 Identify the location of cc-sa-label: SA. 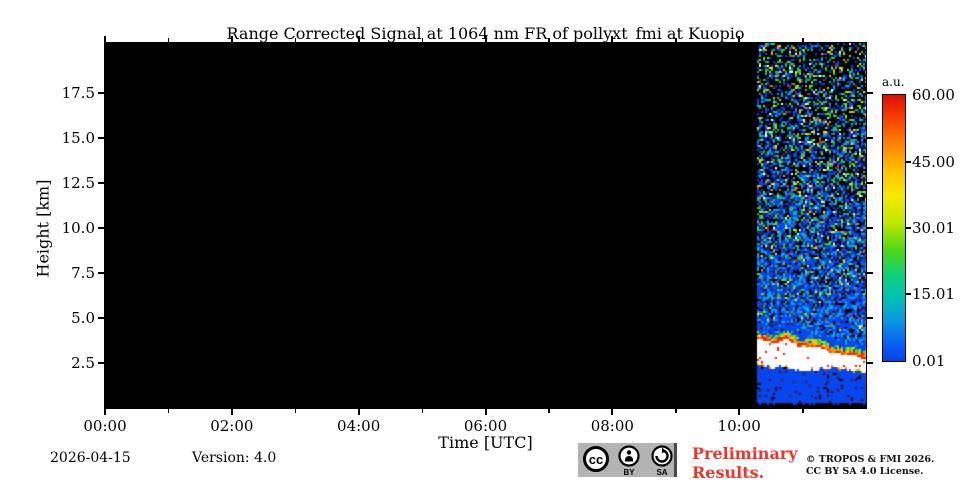
(661, 472).